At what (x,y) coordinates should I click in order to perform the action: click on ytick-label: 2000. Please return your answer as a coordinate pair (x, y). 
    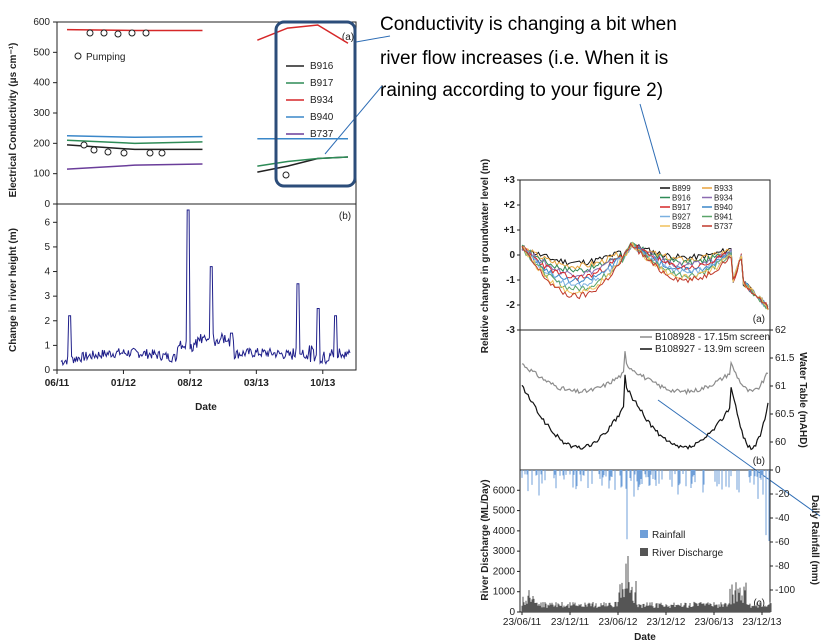
    Looking at the image, I should click on (504, 571).